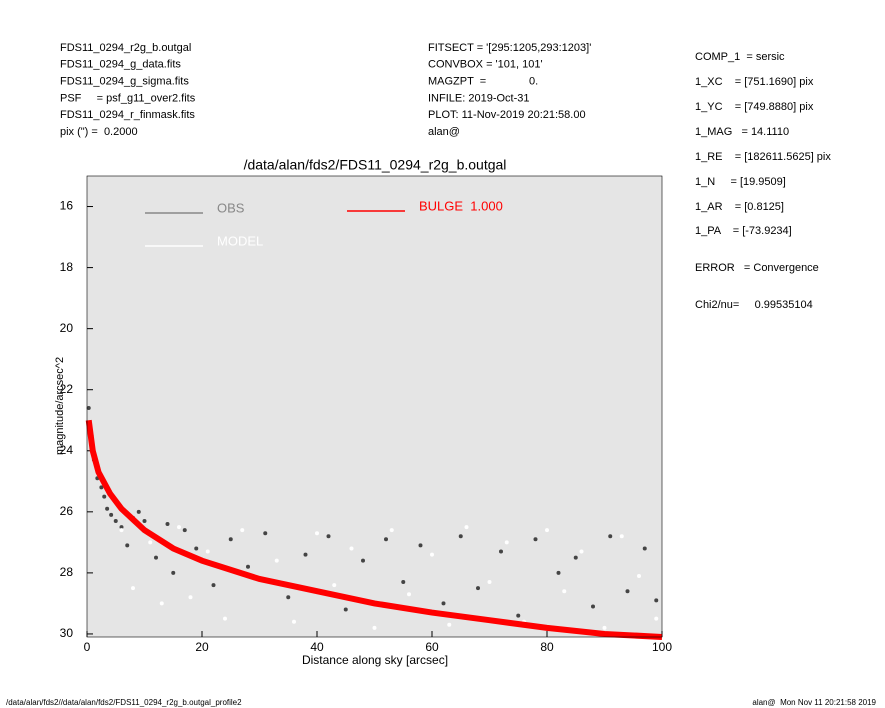  What do you see at coordinates (67, 328) in the screenshot?
I see `y-tick-label: 20` at bounding box center [67, 328].